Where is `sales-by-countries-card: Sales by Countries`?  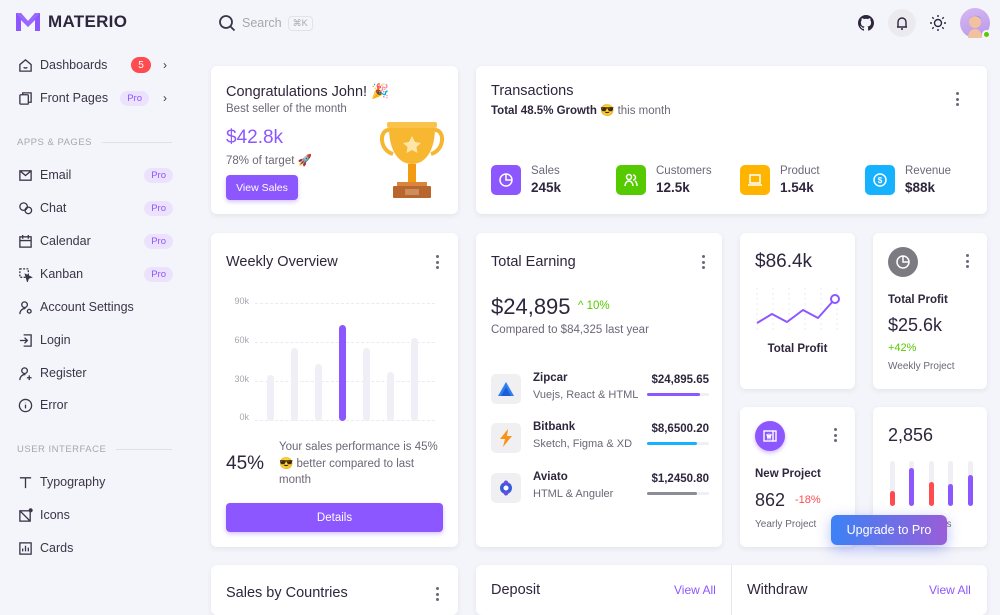 sales-by-countries-card: Sales by Countries is located at coordinates (334, 590).